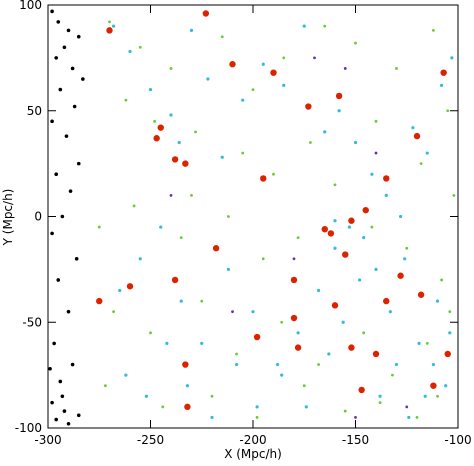  What do you see at coordinates (252, 440) in the screenshot?
I see `x-tick-label: -200` at bounding box center [252, 440].